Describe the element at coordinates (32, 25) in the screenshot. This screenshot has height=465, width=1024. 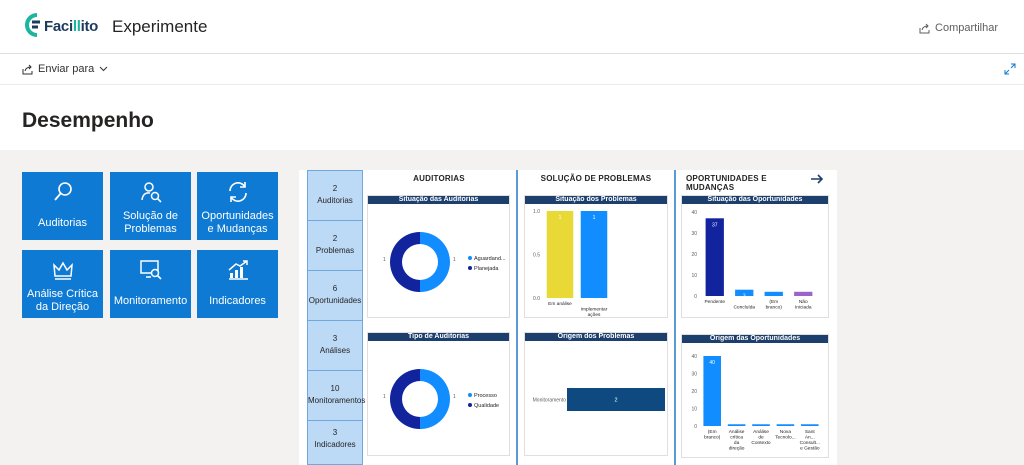
I see `logo-mark-icon` at that location.